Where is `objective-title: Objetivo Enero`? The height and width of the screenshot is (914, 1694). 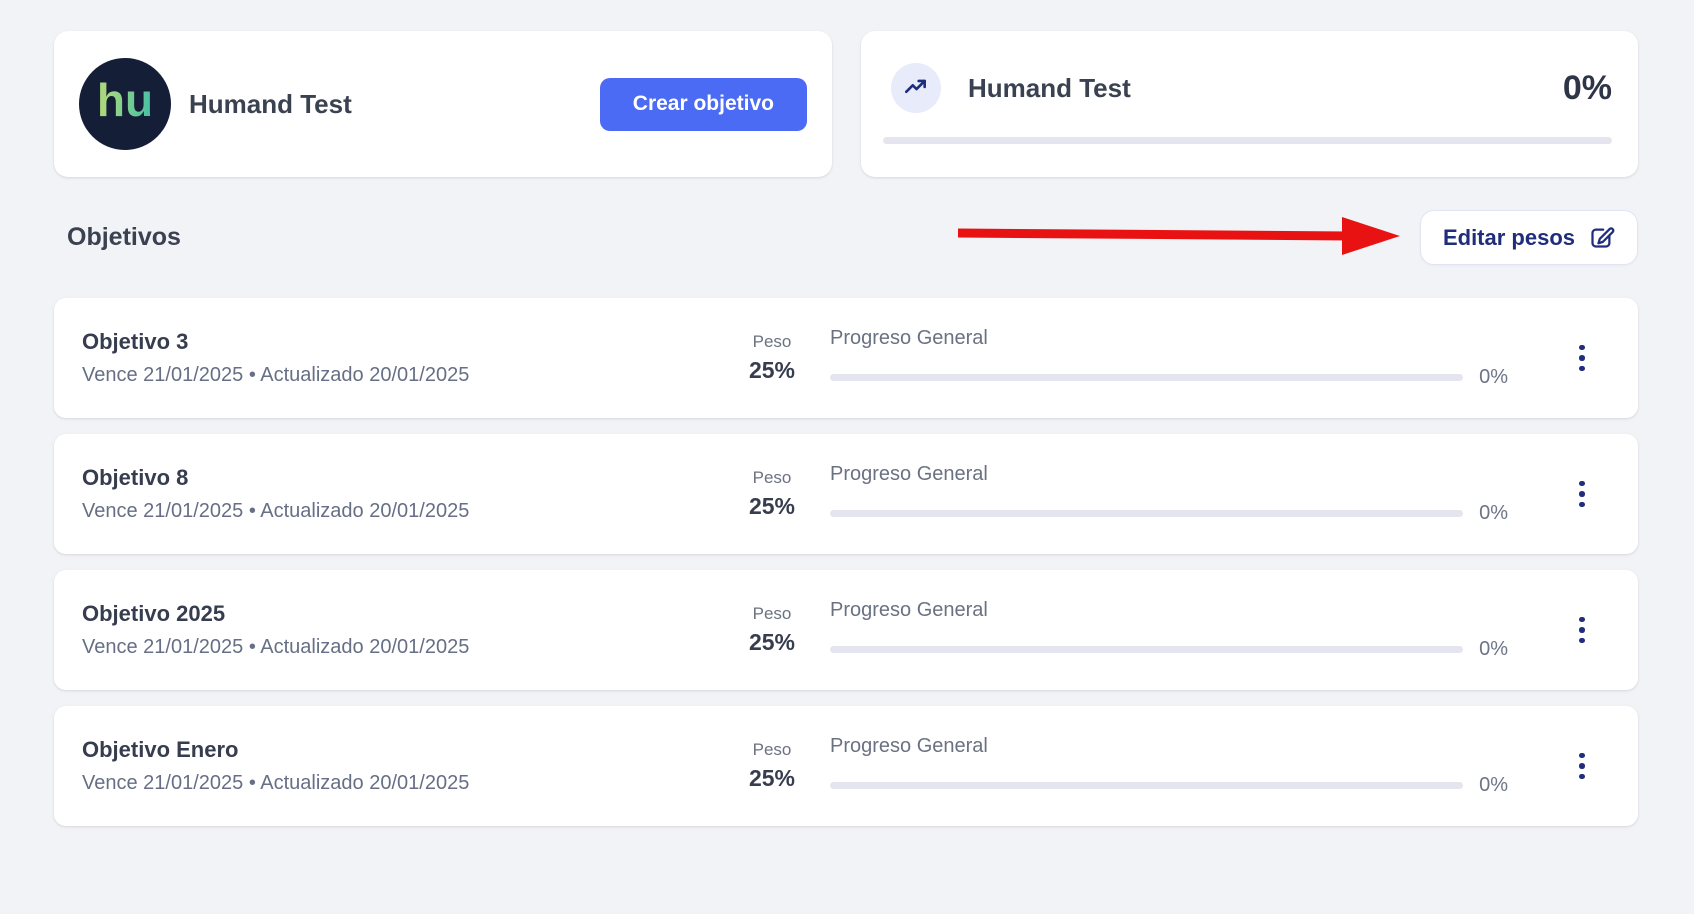 objective-title: Objetivo Enero is located at coordinates (160, 749).